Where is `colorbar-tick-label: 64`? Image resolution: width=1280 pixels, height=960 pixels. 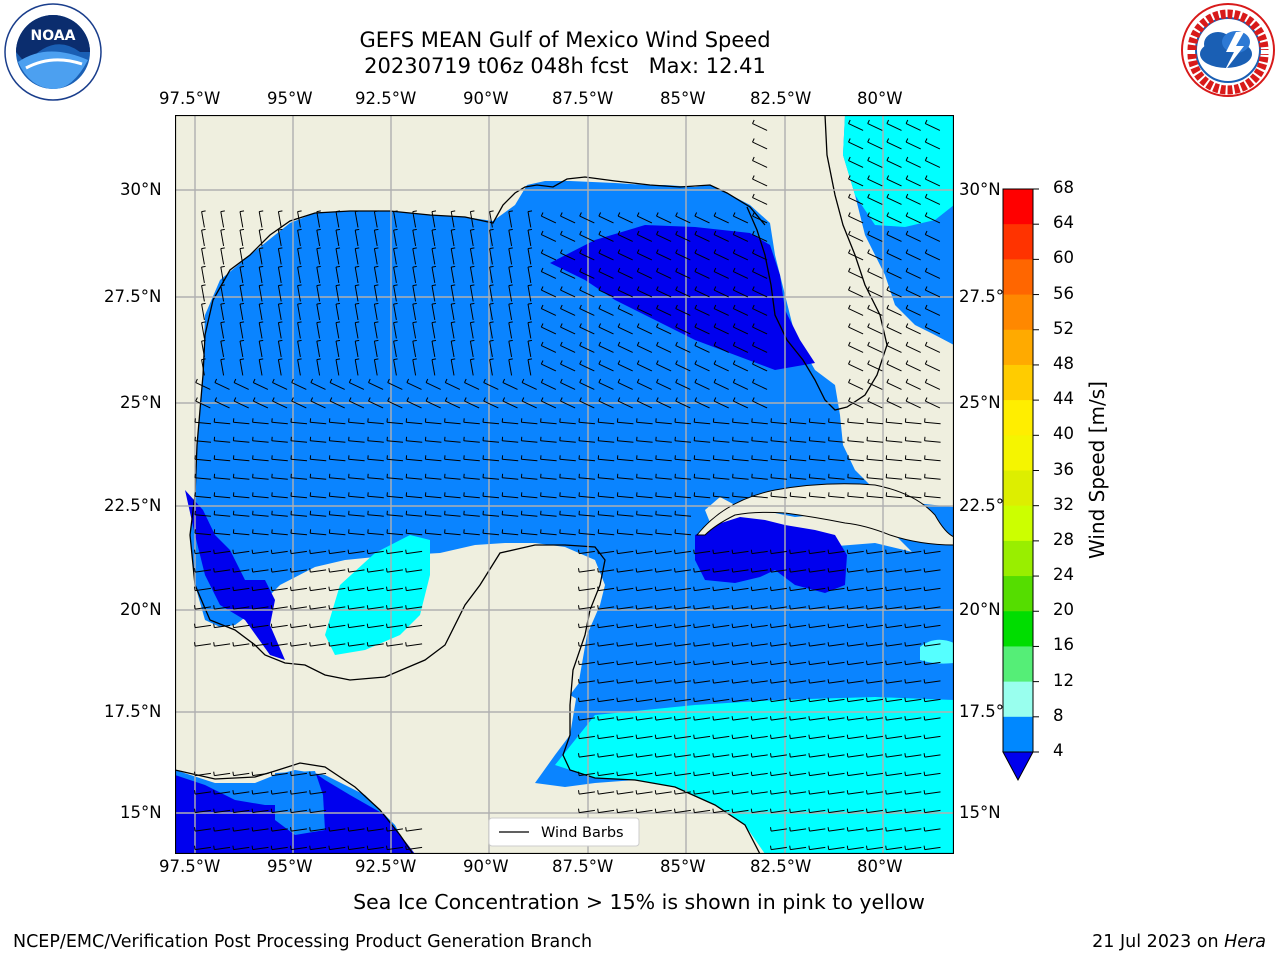
colorbar-tick-label: 64 is located at coordinates (1063, 223).